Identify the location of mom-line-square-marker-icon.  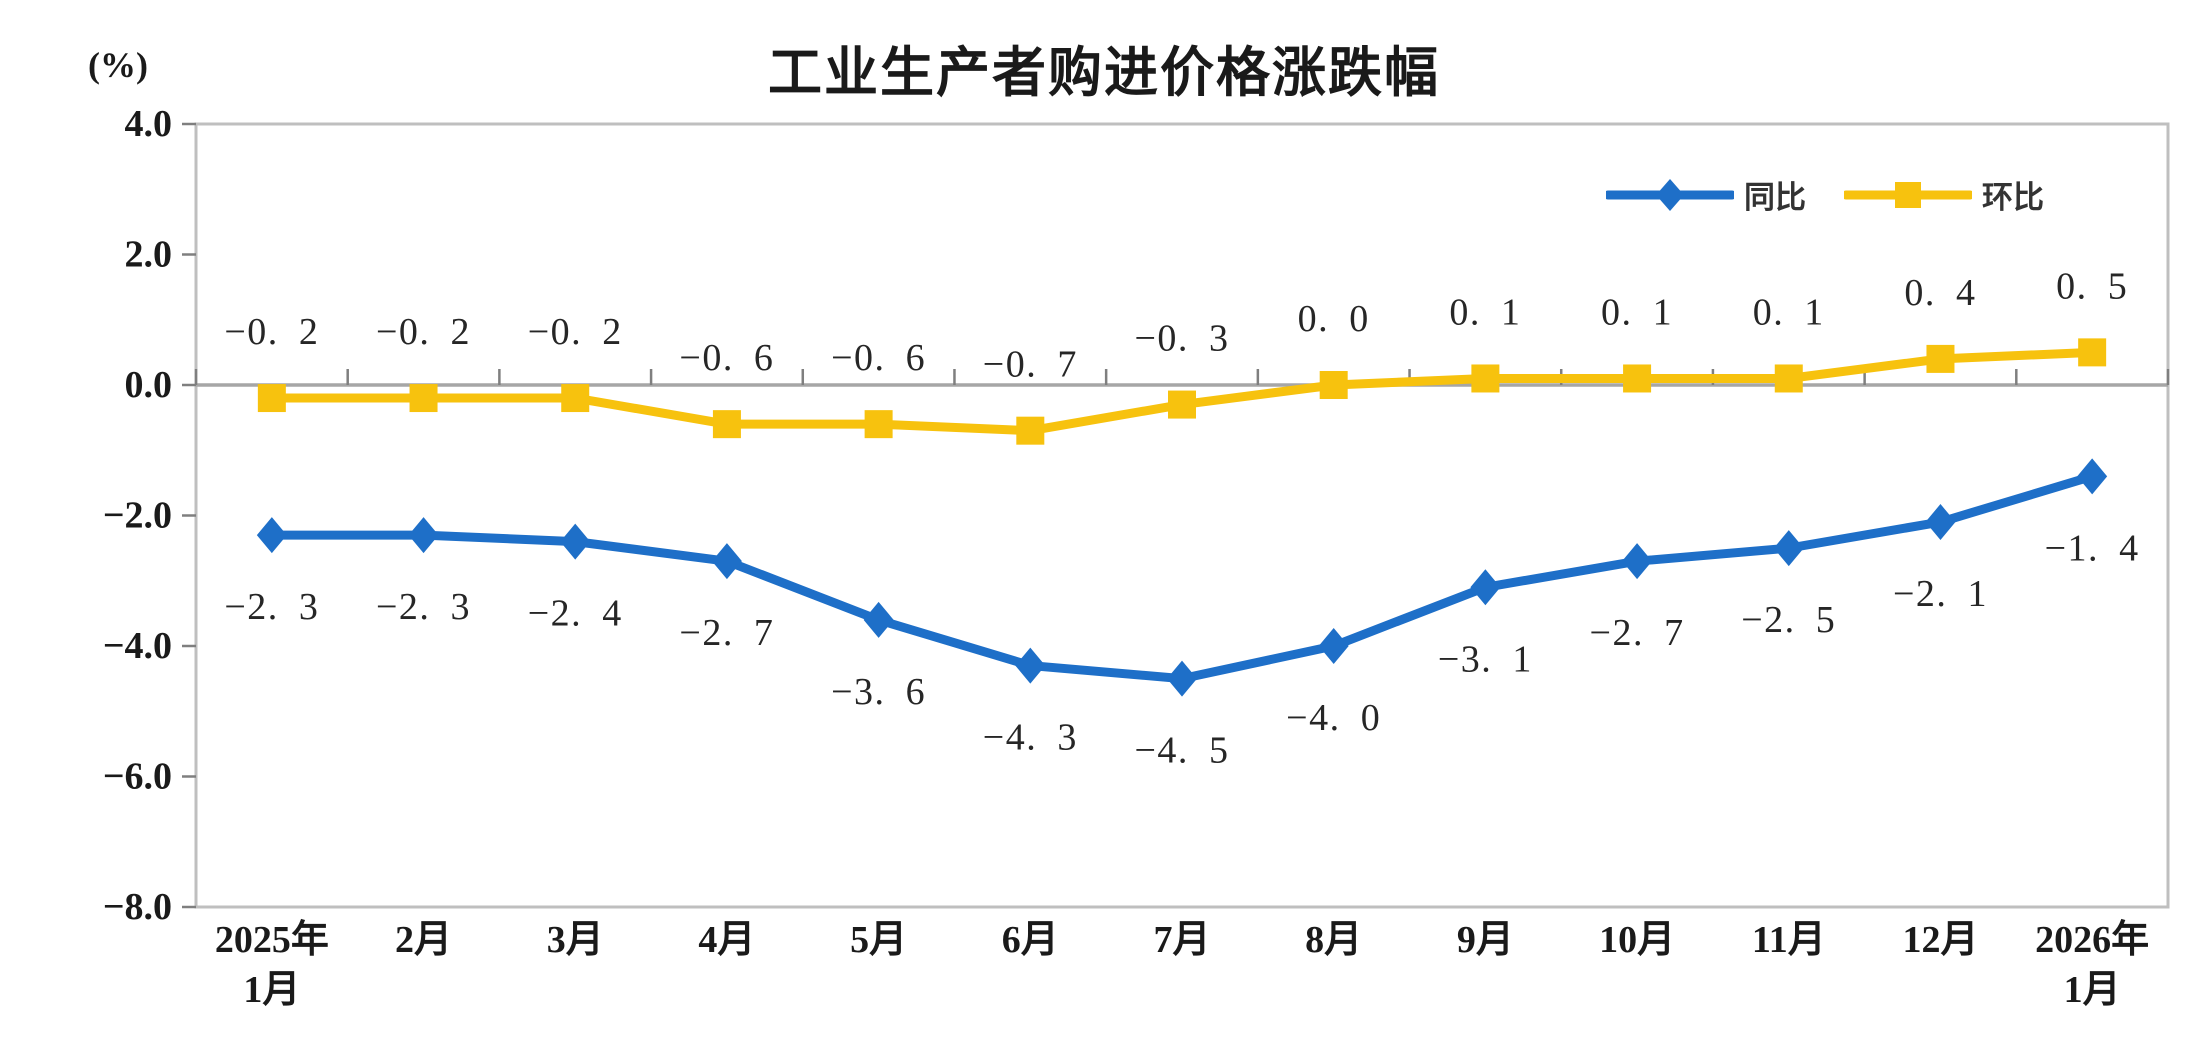
(1908, 195).